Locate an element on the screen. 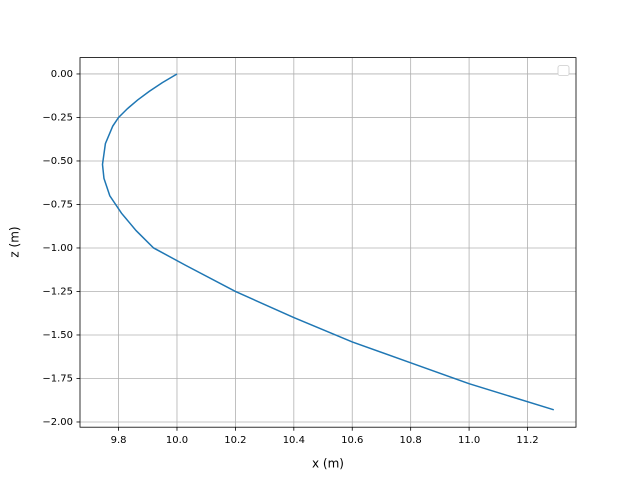  x-tick-label: 9.8 is located at coordinates (119, 440).